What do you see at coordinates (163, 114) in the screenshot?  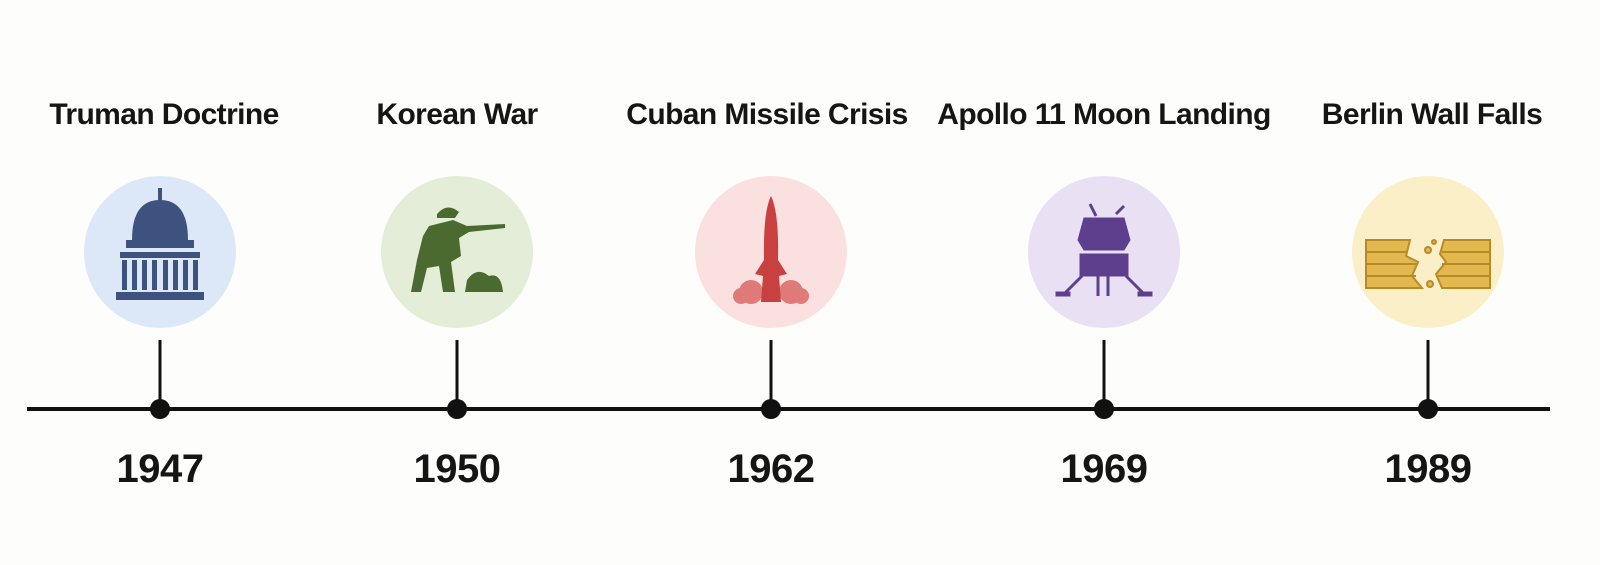 I see `event-title: Truman Doctrine` at bounding box center [163, 114].